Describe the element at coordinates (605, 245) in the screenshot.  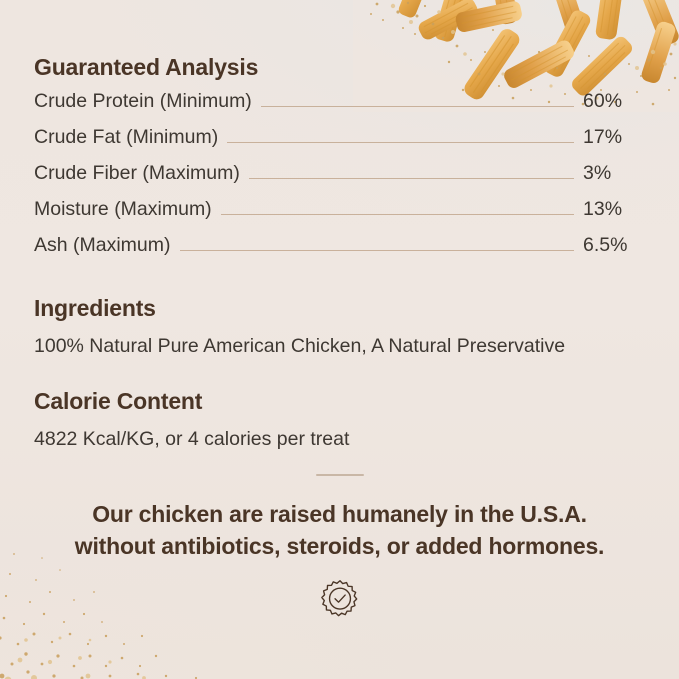
I see `nutrient-value: 6.5%` at that location.